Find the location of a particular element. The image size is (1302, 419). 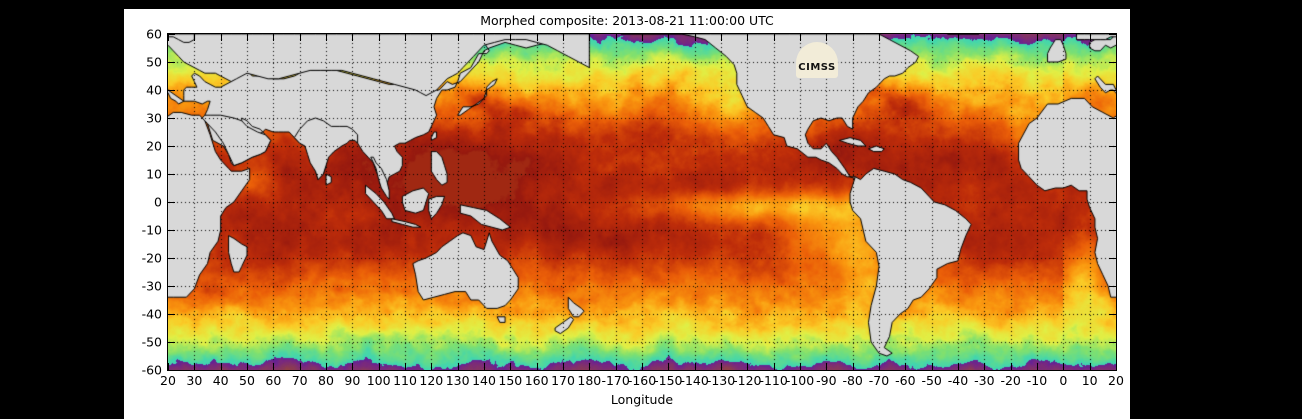

y-tick-label: -10 is located at coordinates (151, 230).